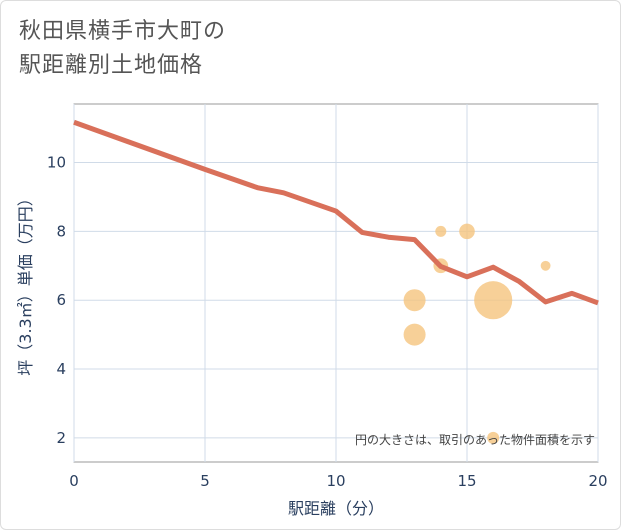 The height and width of the screenshot is (530, 621). Describe the element at coordinates (61, 300) in the screenshot. I see `y-tick-label: 6` at that location.